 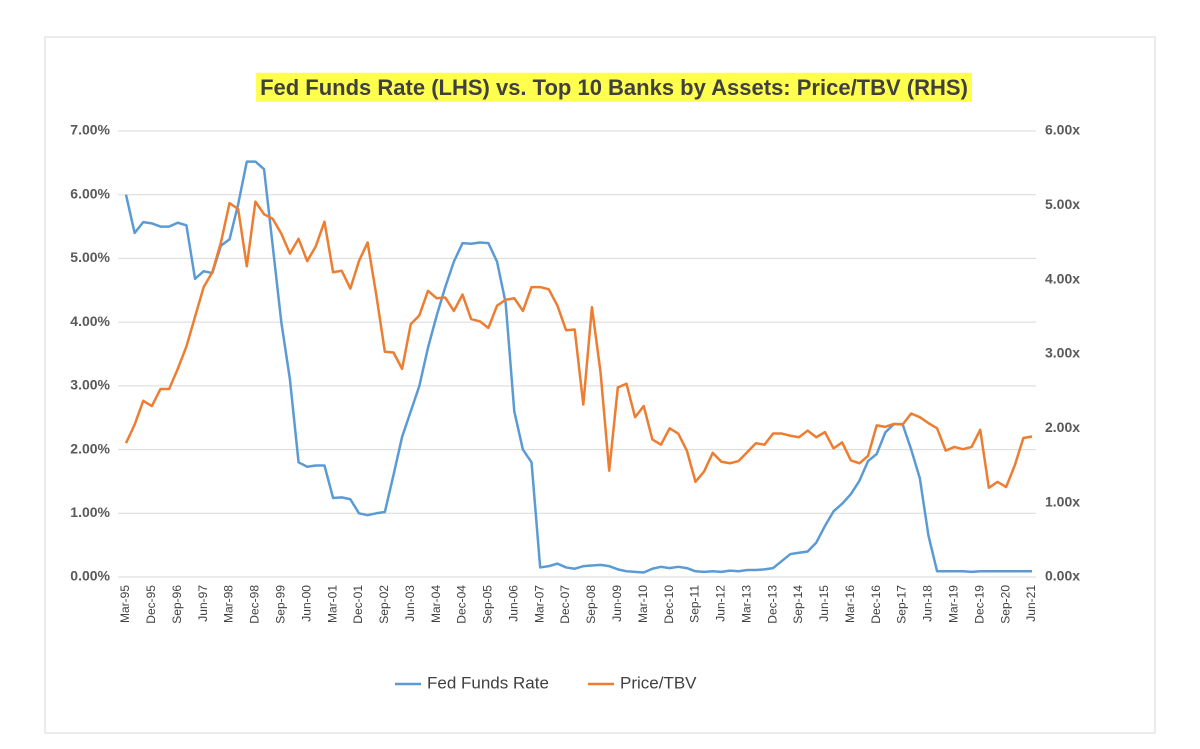 What do you see at coordinates (876, 604) in the screenshot?
I see `x-tick-label: Dec-16` at bounding box center [876, 604].